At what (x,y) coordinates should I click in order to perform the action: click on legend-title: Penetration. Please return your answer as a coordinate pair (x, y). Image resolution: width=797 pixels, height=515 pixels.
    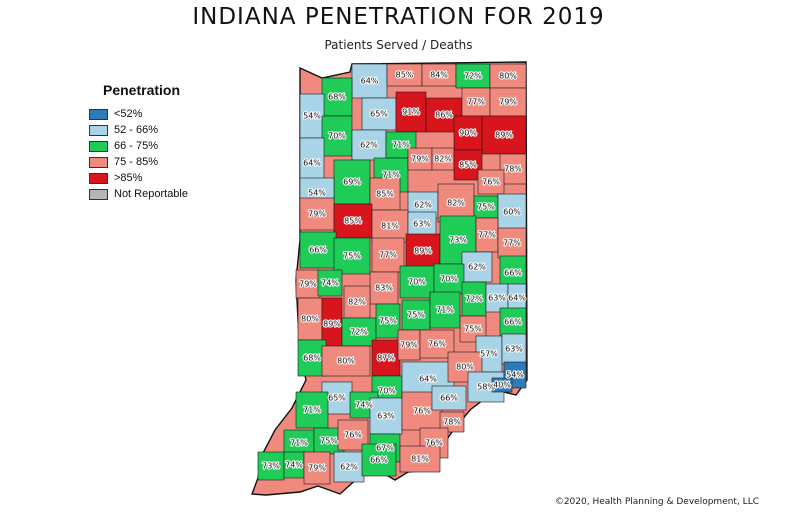
    Looking at the image, I should click on (142, 90).